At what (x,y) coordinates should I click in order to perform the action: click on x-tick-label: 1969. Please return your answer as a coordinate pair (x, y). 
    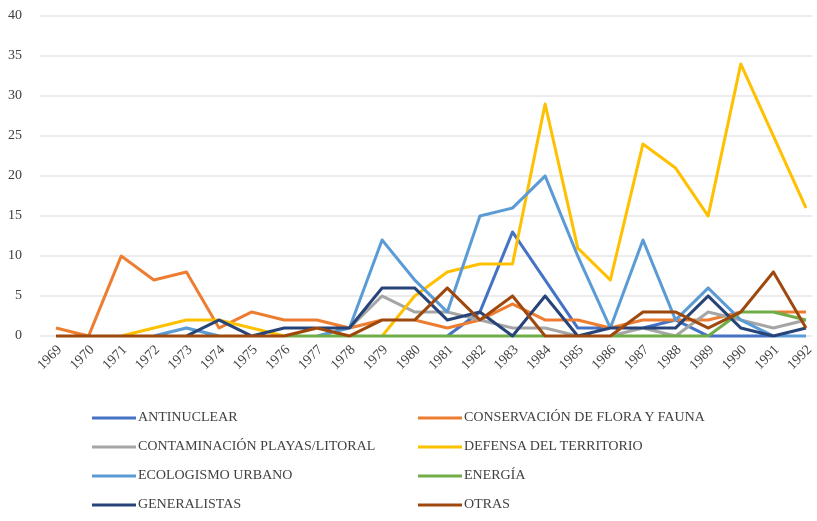
    Looking at the image, I should click on (50, 357).